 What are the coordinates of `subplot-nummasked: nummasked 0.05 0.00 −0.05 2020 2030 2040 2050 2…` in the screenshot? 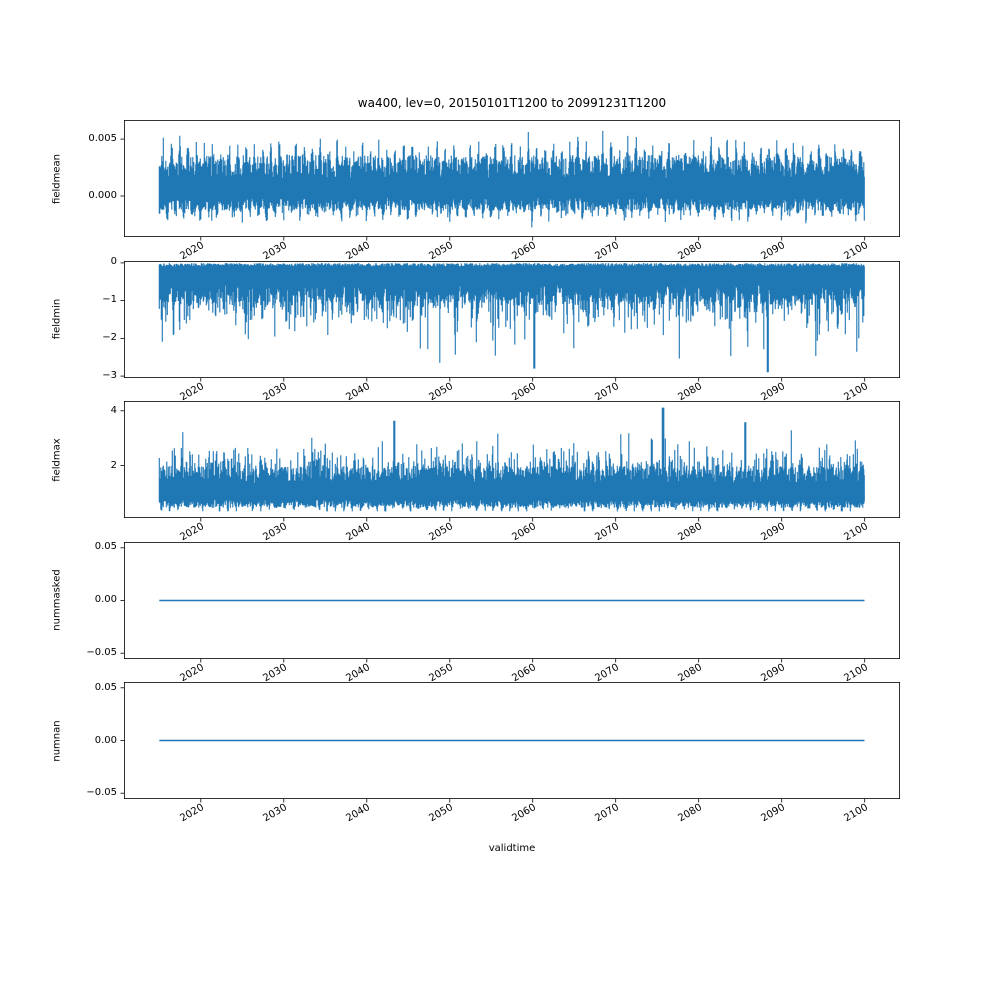 It's located at (476, 612).